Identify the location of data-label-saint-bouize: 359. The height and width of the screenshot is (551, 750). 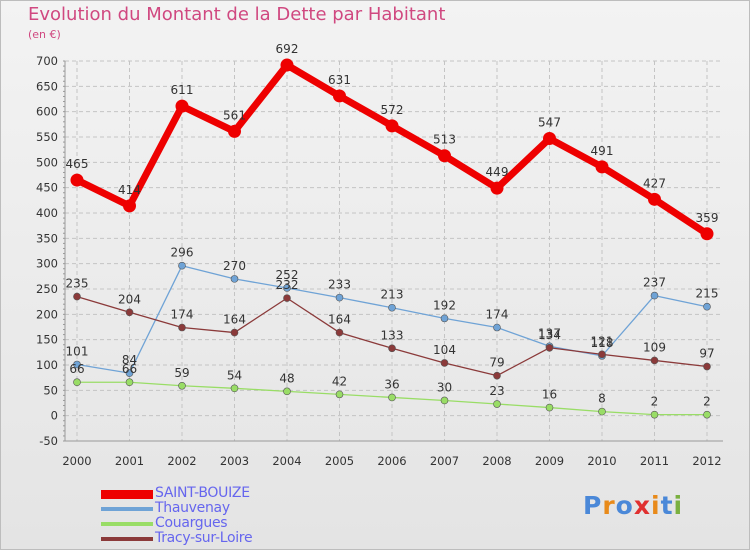
(707, 218).